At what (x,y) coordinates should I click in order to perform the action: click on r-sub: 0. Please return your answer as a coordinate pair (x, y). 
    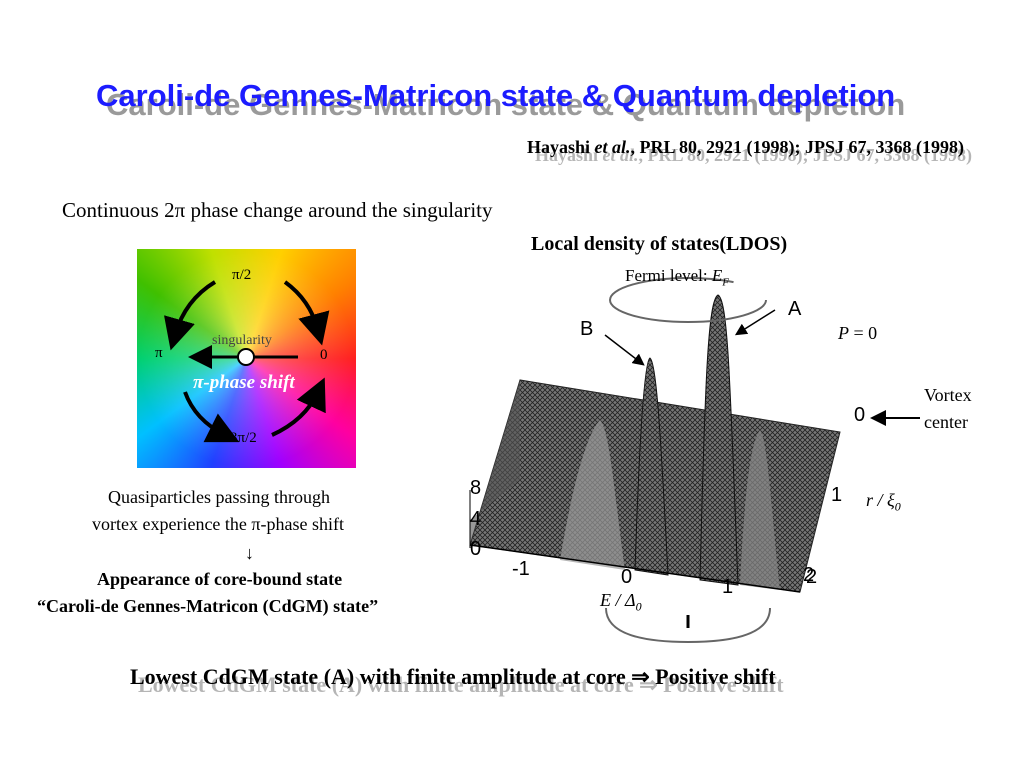
    Looking at the image, I should click on (897, 506).